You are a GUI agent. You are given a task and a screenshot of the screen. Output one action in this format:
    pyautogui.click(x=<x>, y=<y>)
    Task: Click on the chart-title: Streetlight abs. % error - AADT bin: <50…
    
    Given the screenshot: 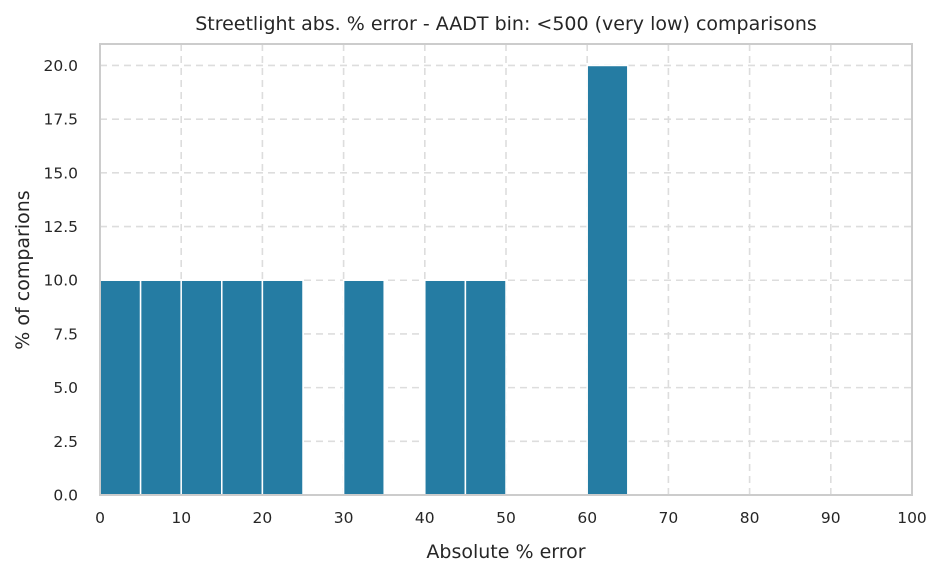 What is the action you would take?
    pyautogui.click(x=506, y=24)
    